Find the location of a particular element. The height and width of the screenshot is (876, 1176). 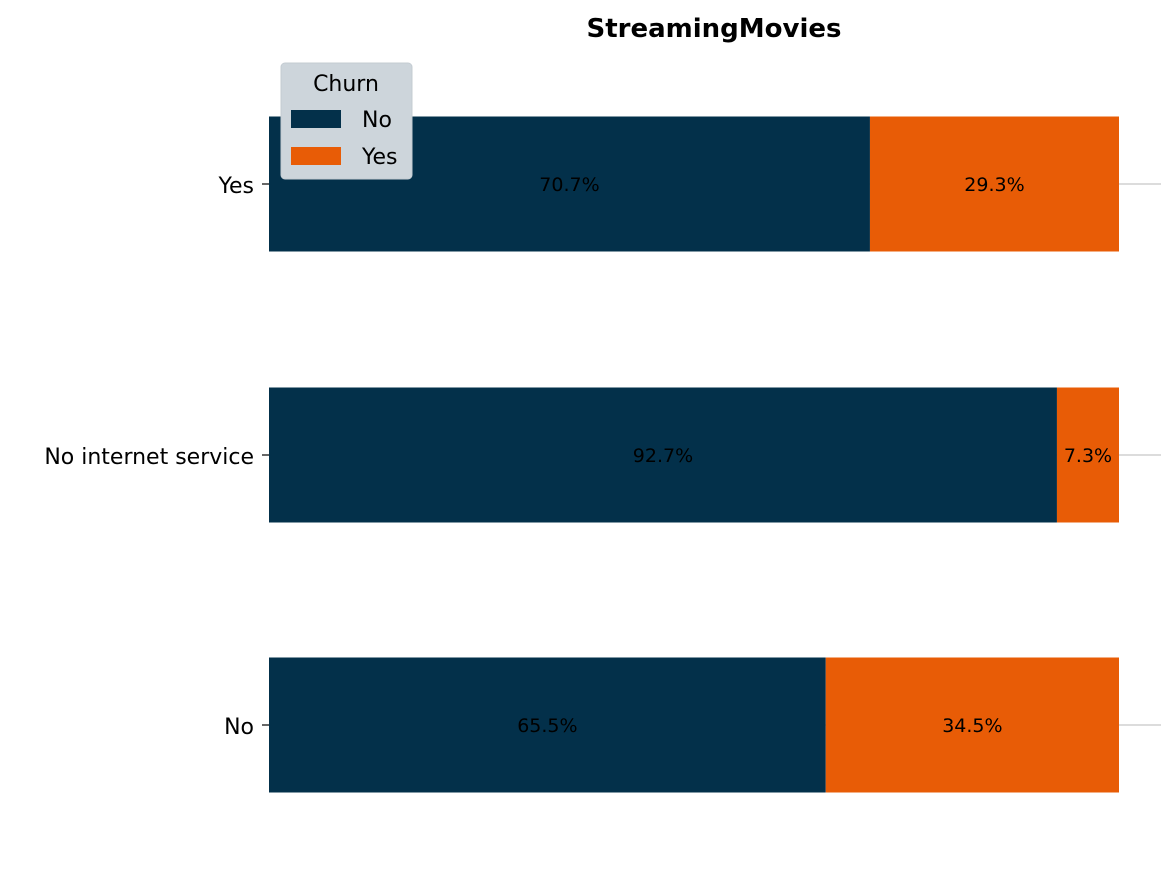

y-tick-label: No is located at coordinates (239, 727).